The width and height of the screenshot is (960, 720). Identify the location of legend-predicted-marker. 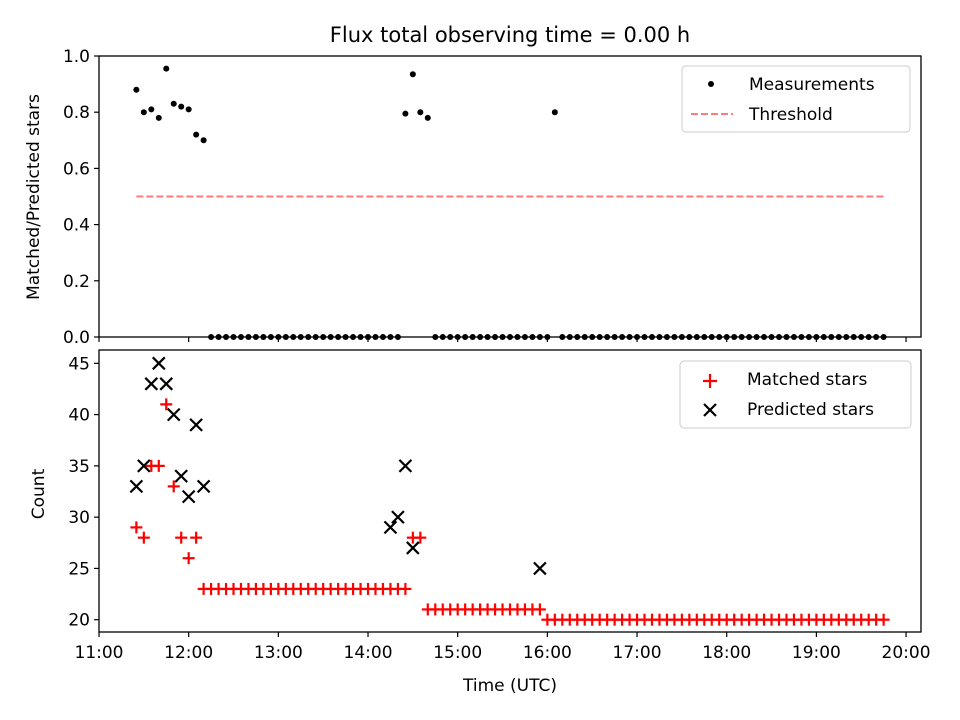
(710, 410).